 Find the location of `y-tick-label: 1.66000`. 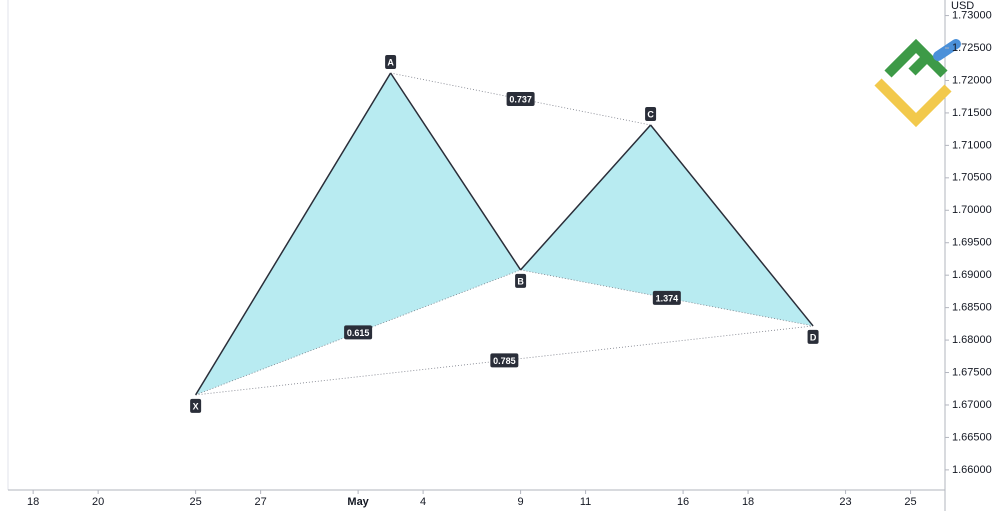

y-tick-label: 1.66000 is located at coordinates (972, 470).